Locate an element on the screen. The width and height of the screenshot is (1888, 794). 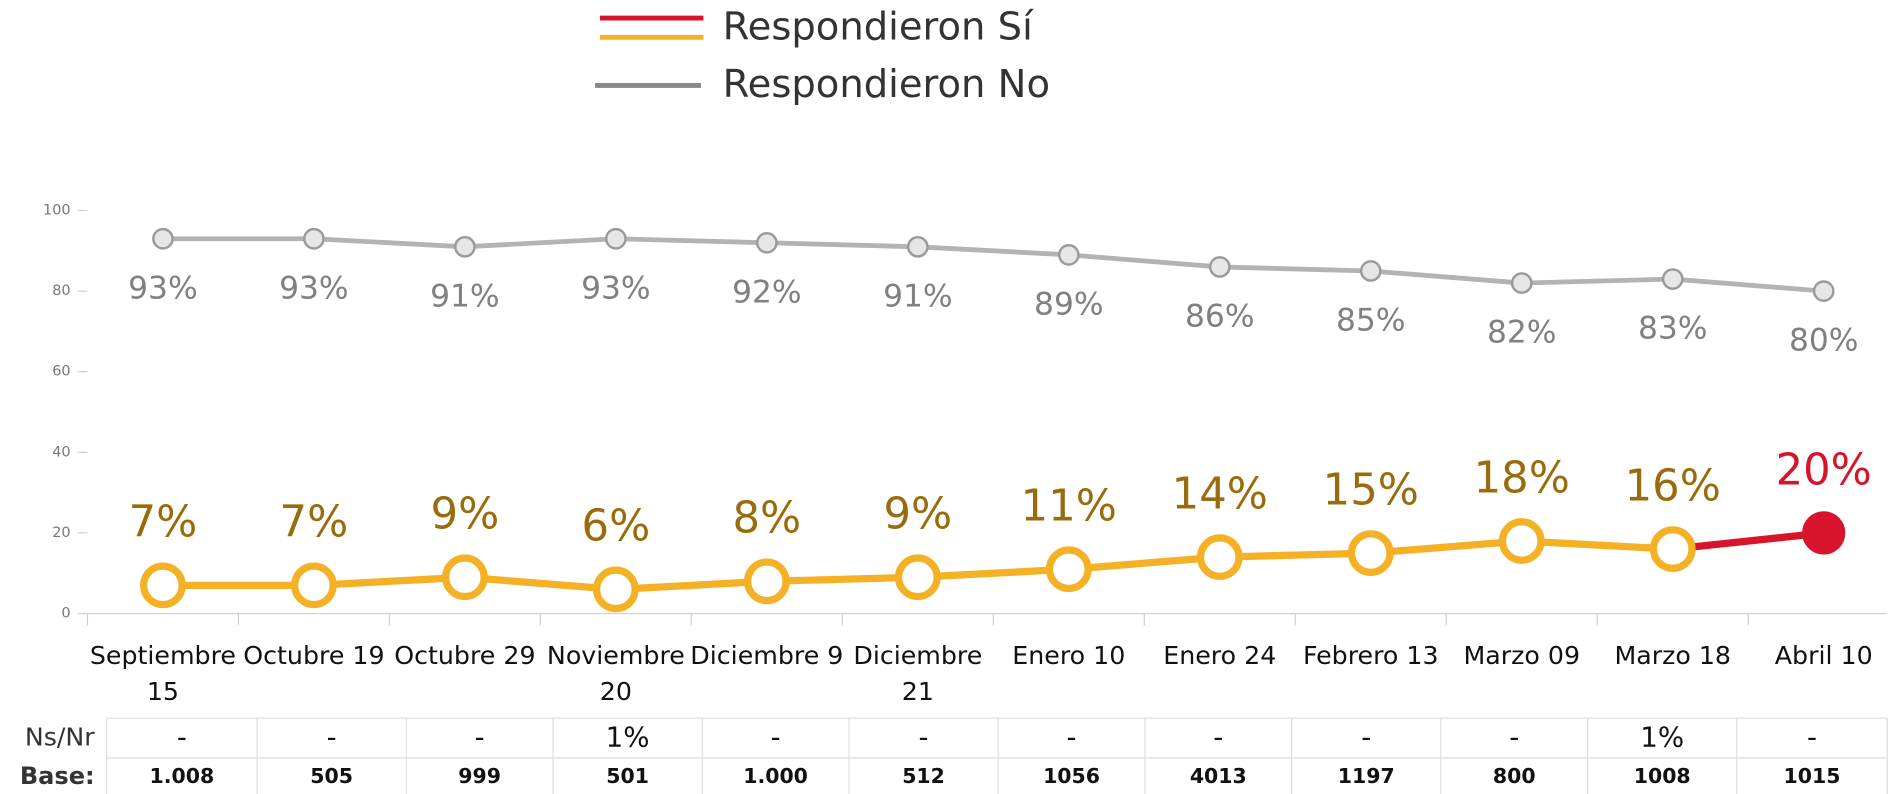
x-tick-label-box: Octubre 19 is located at coordinates (314, 656).